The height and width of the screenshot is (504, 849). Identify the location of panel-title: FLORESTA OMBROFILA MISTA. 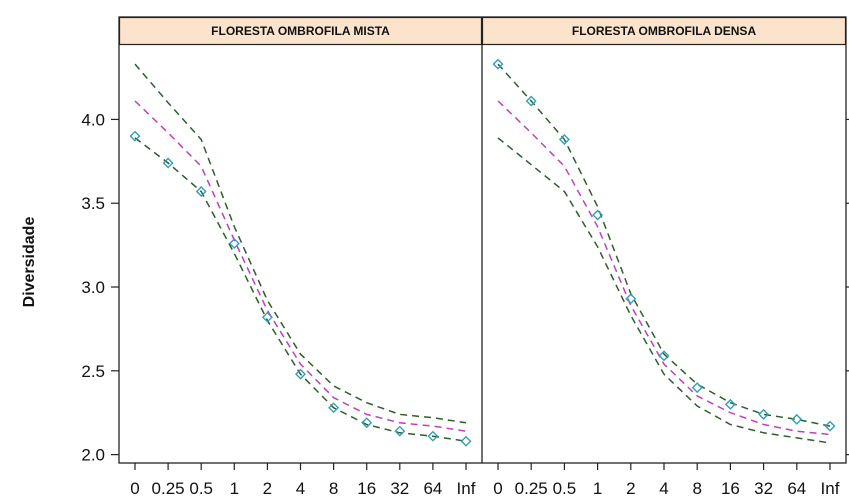
(300, 31).